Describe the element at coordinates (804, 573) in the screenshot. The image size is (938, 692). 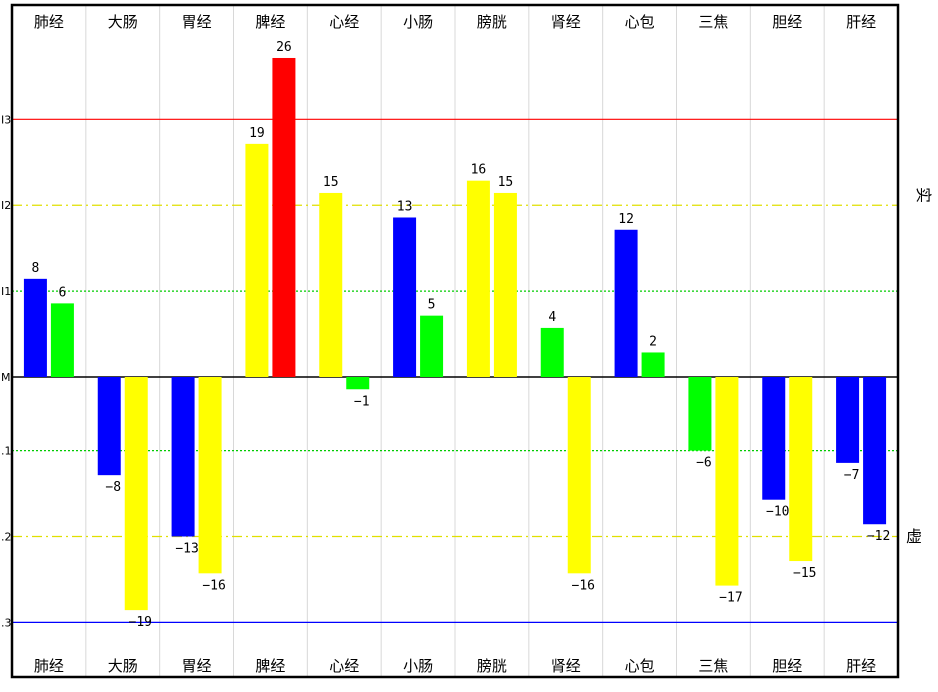
I see `value-label: −15` at that location.